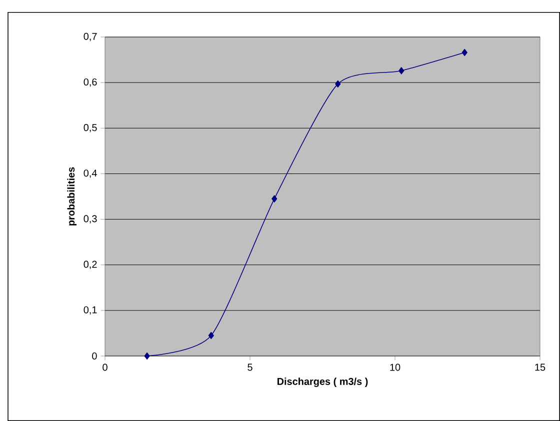  What do you see at coordinates (94, 356) in the screenshot?
I see `y-tick-label: 0` at bounding box center [94, 356].